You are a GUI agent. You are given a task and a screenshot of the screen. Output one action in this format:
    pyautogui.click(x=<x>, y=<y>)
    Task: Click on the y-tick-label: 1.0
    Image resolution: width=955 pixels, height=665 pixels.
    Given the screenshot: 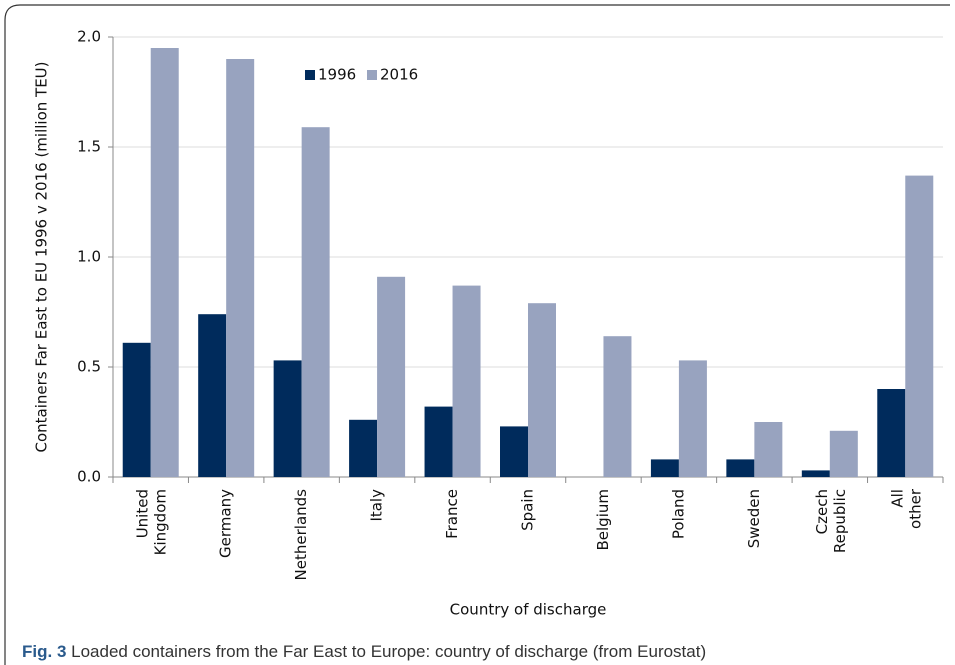 What is the action you would take?
    pyautogui.click(x=89, y=257)
    